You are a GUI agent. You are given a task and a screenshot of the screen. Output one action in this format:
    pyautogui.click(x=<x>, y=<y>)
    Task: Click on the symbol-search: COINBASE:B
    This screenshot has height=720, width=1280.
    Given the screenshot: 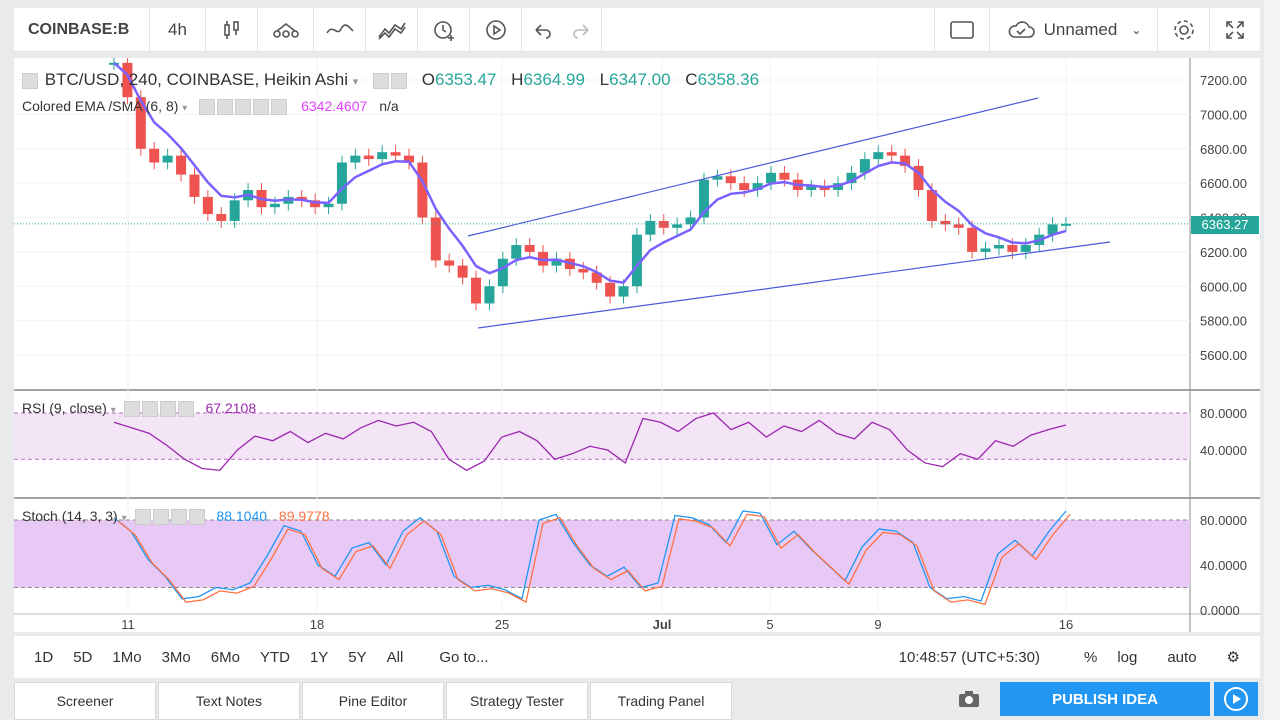 What is the action you would take?
    pyautogui.click(x=82, y=29)
    